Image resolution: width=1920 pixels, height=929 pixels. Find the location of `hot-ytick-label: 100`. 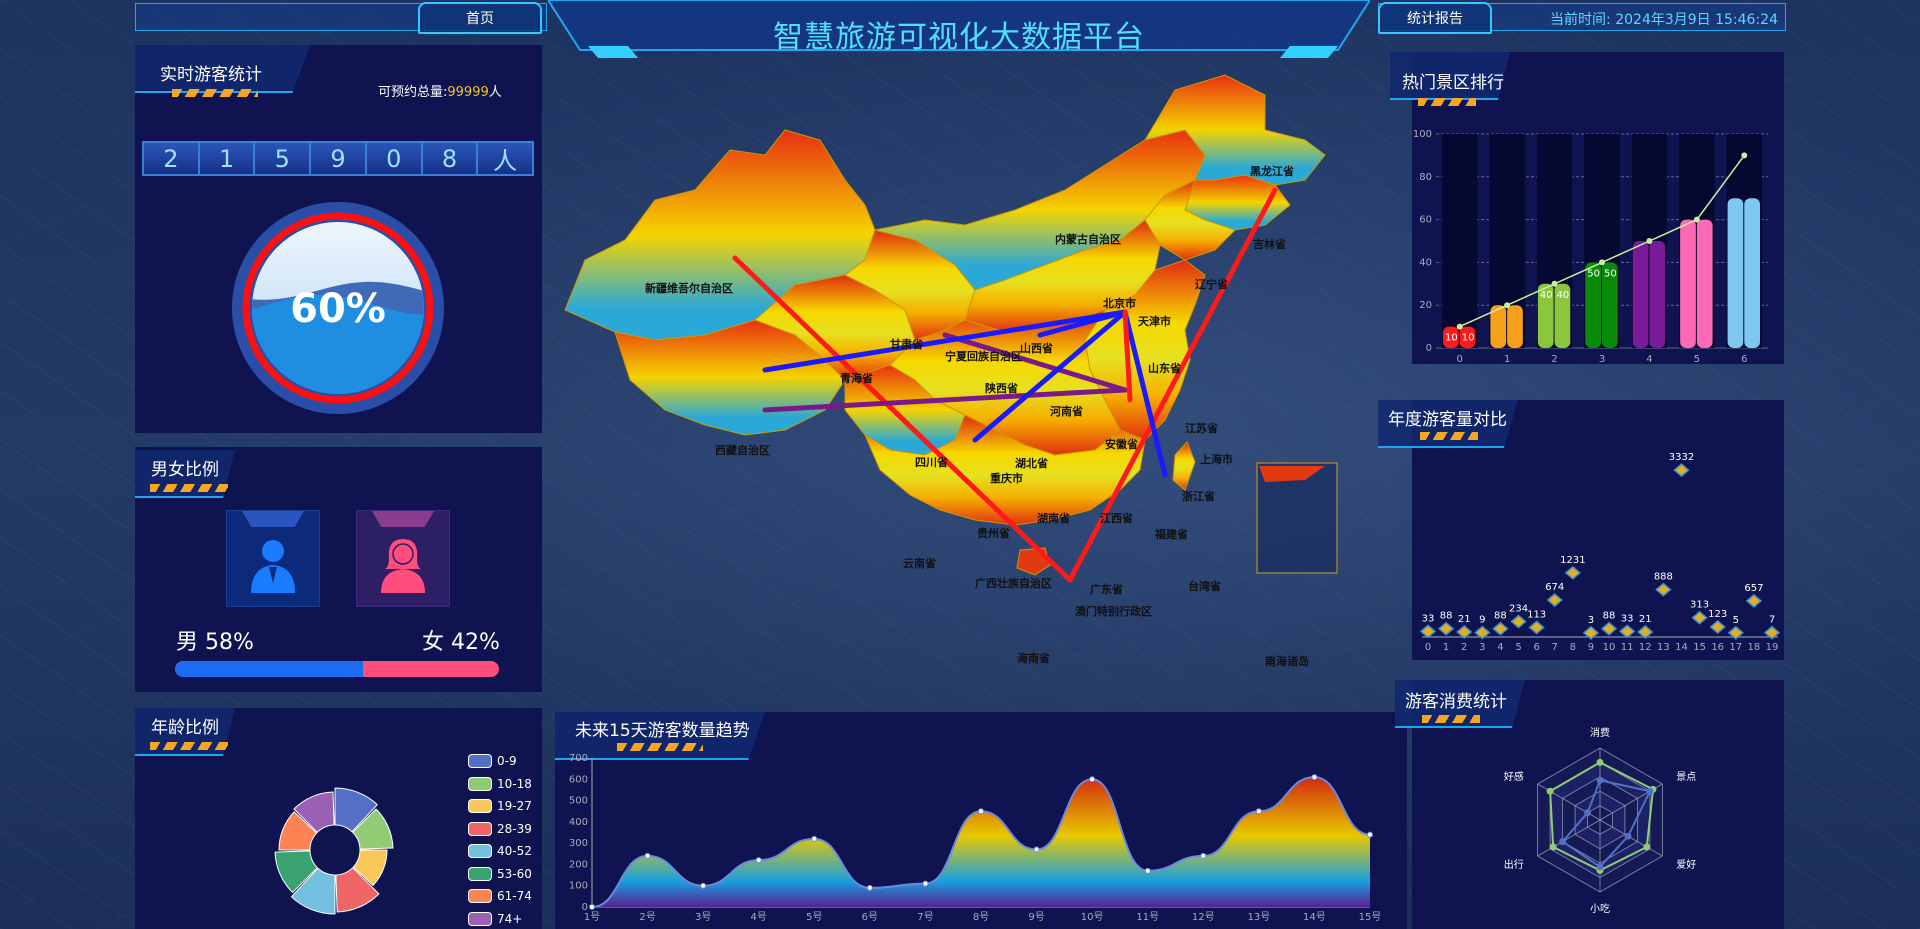

hot-ytick-label: 100 is located at coordinates (1422, 134).